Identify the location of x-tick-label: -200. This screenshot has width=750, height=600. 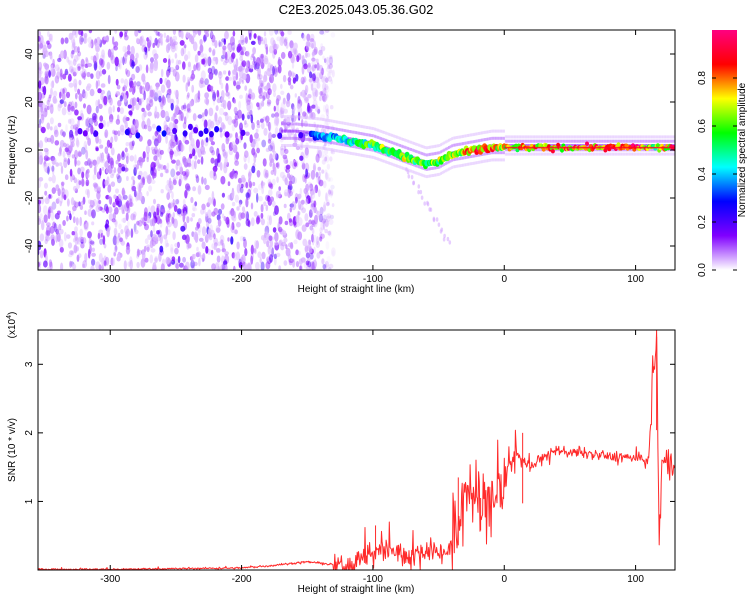
(242, 279).